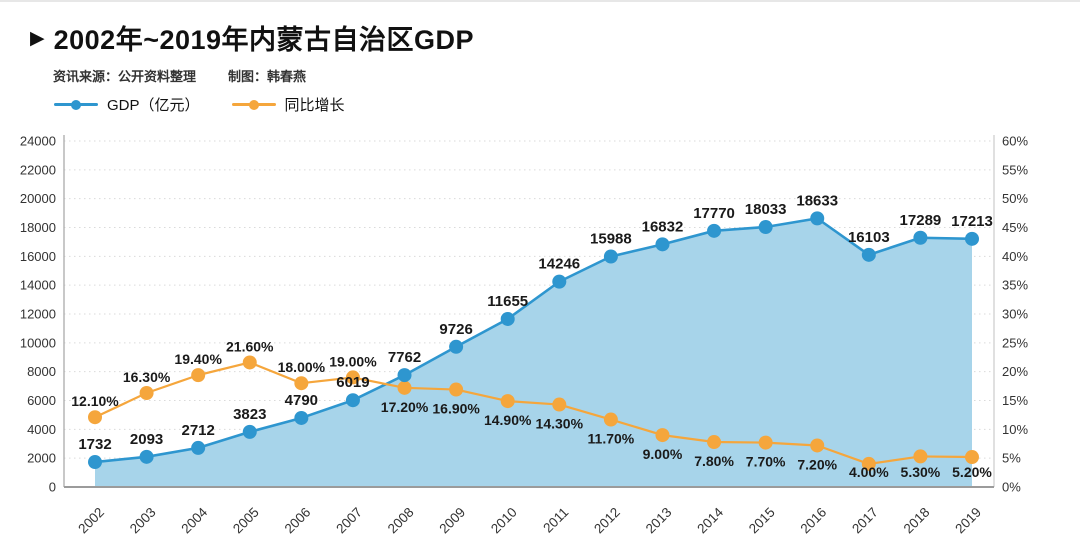 The height and width of the screenshot is (560, 1080). I want to click on x-axis-label: 2014, so click(710, 520).